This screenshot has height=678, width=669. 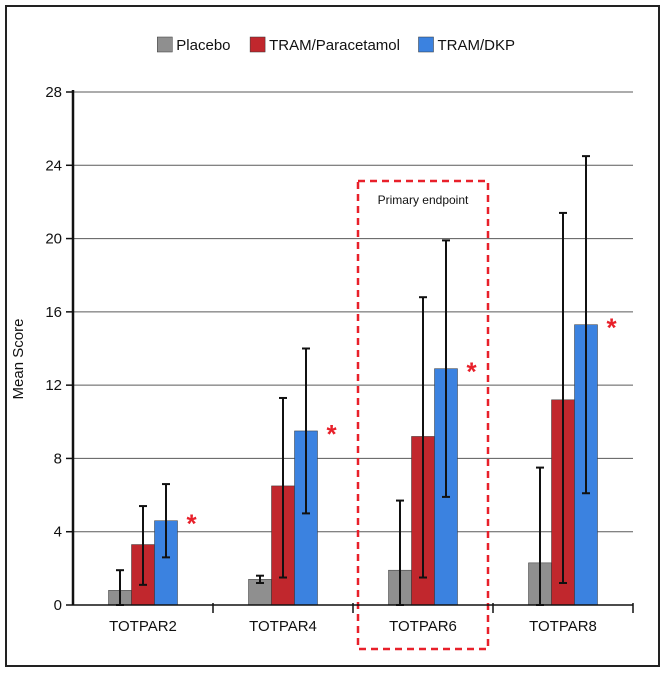 I want to click on legend-label: Placebo, so click(x=203, y=45).